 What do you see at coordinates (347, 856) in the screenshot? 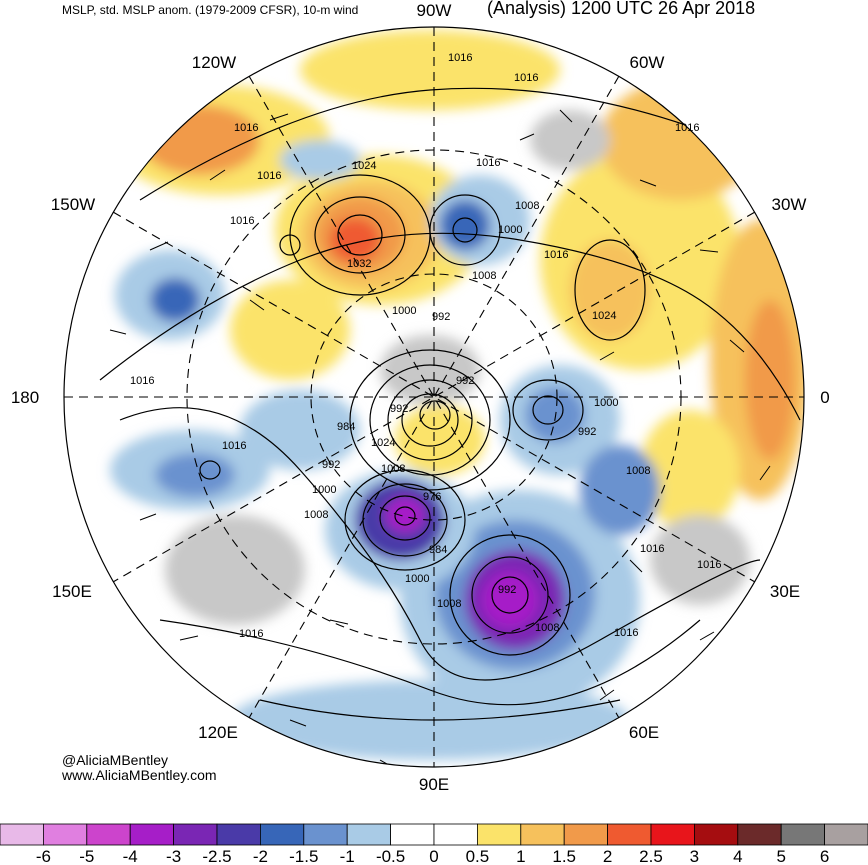
I see `colorbar-tick-label: -1` at bounding box center [347, 856].